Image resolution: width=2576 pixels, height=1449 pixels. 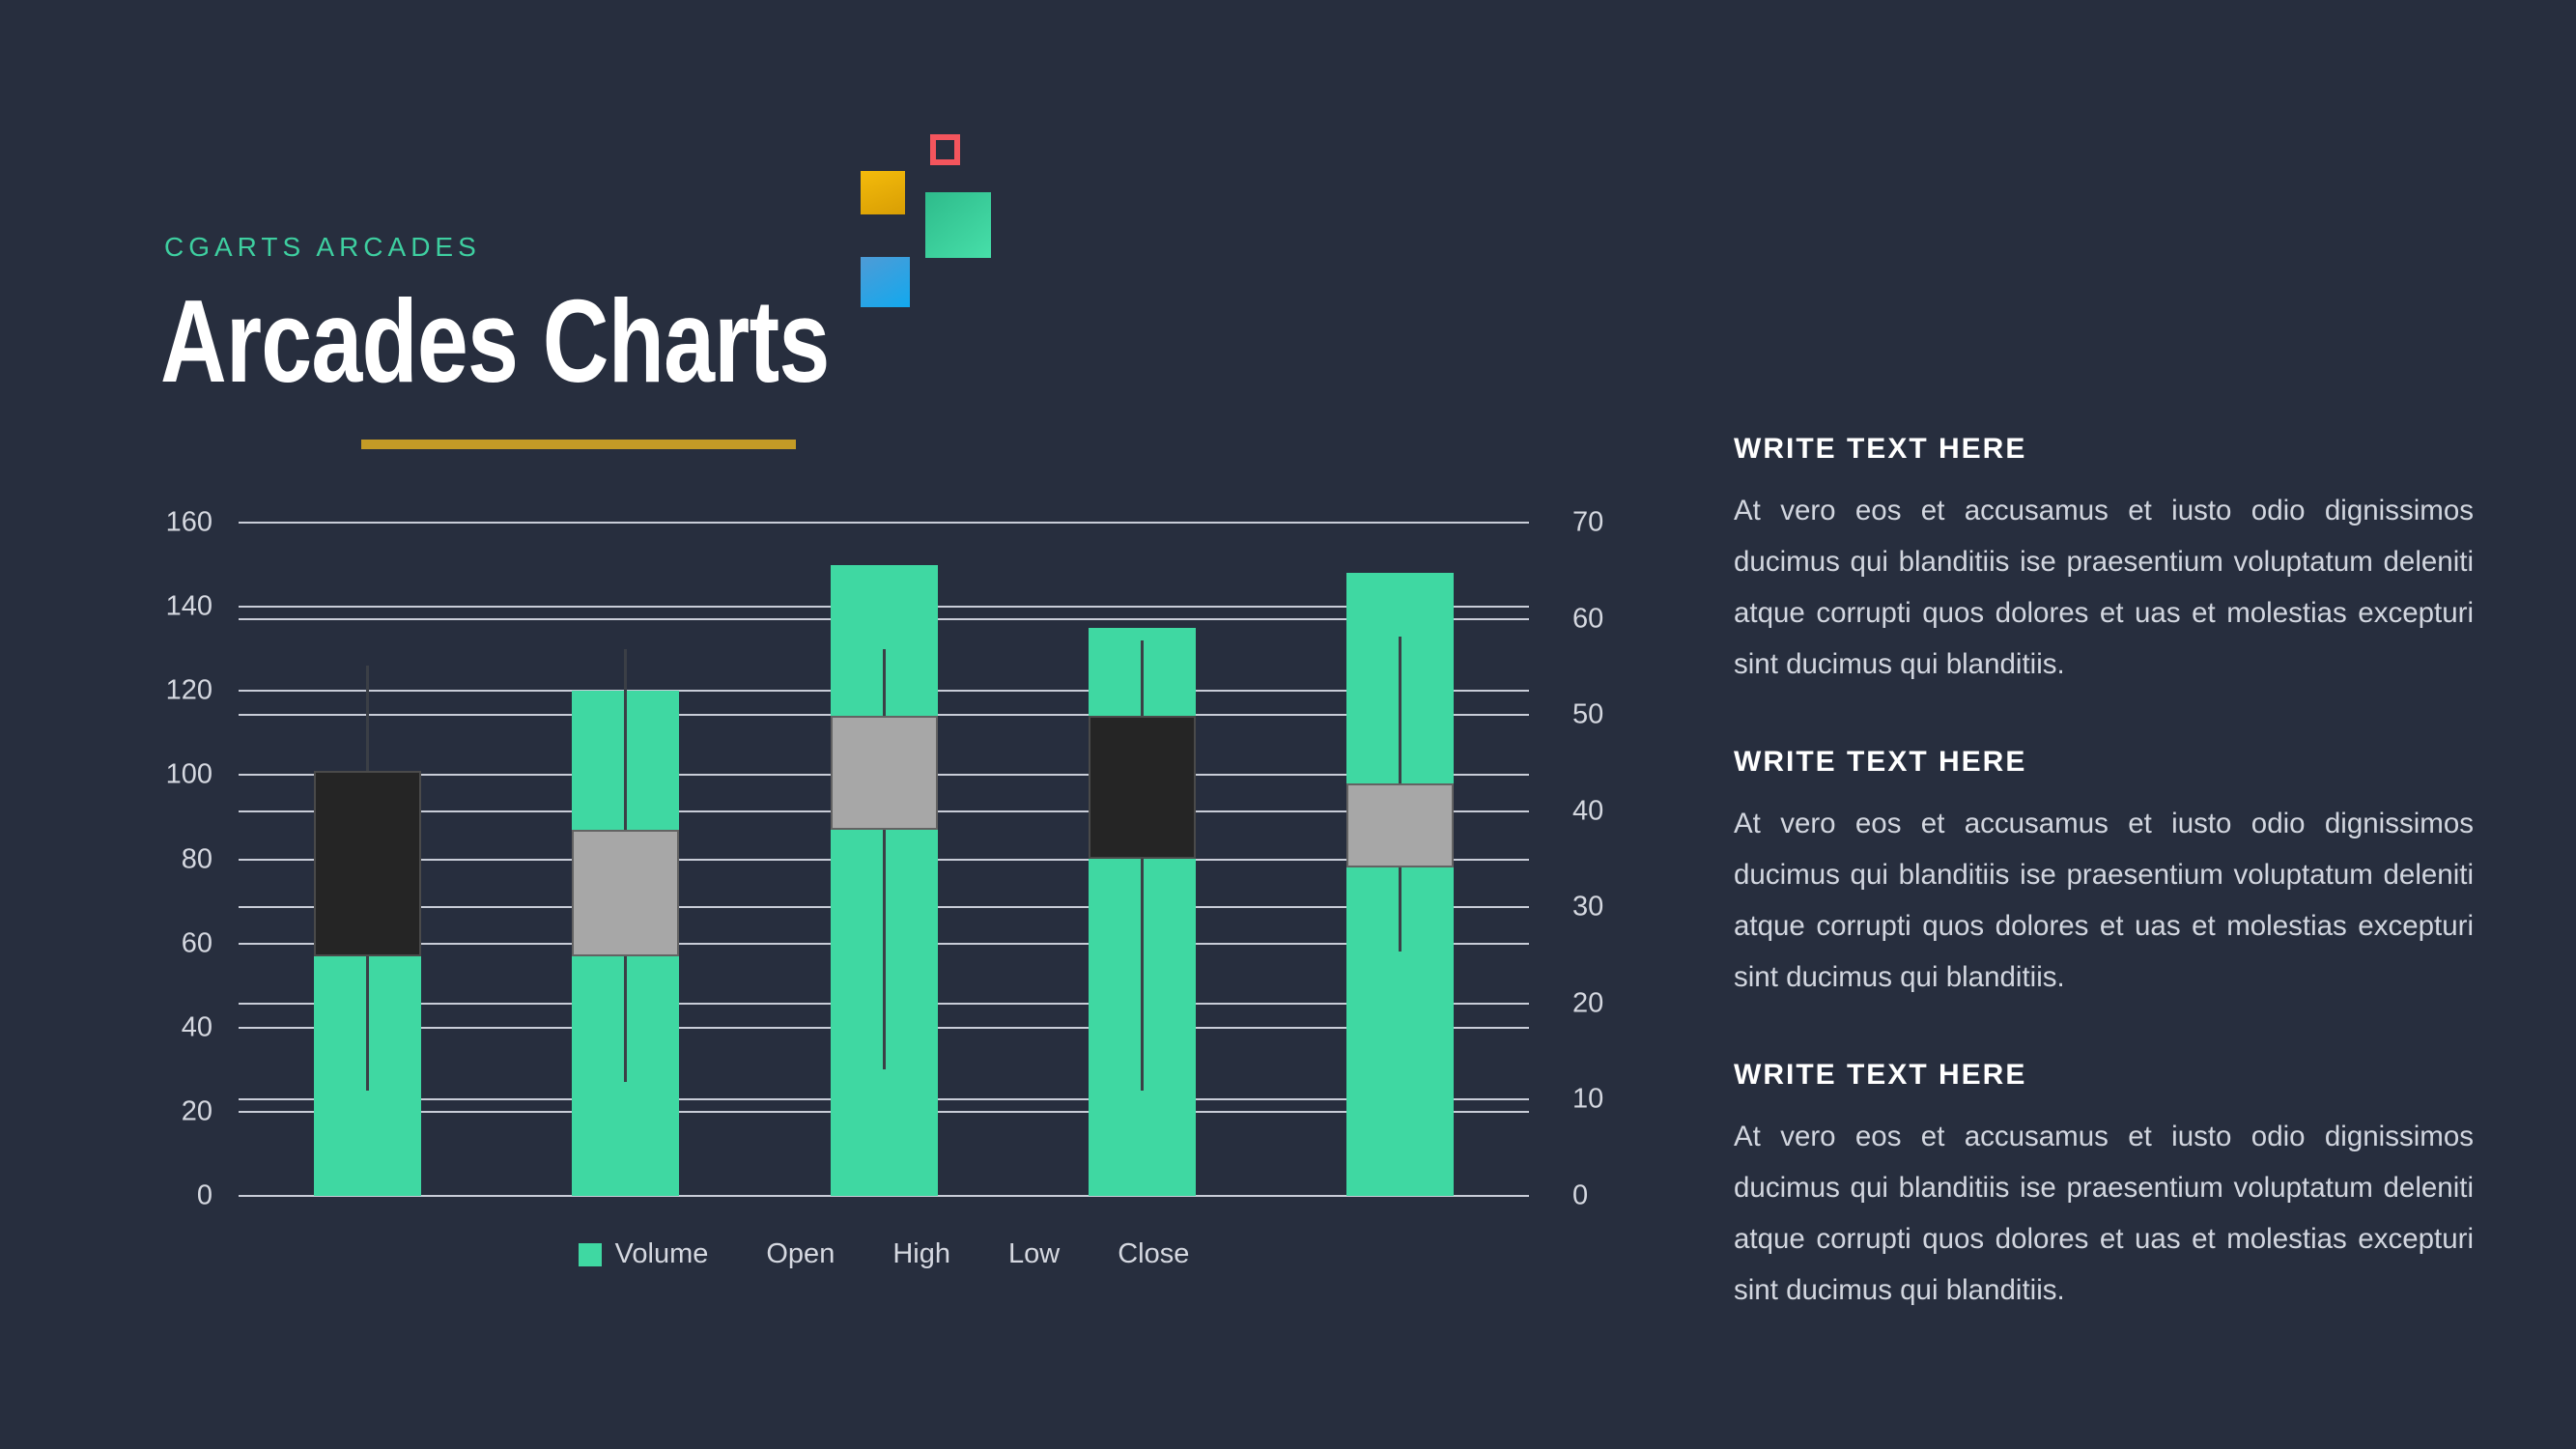 I want to click on left-axis-tick-label: 20, so click(x=196, y=1111).